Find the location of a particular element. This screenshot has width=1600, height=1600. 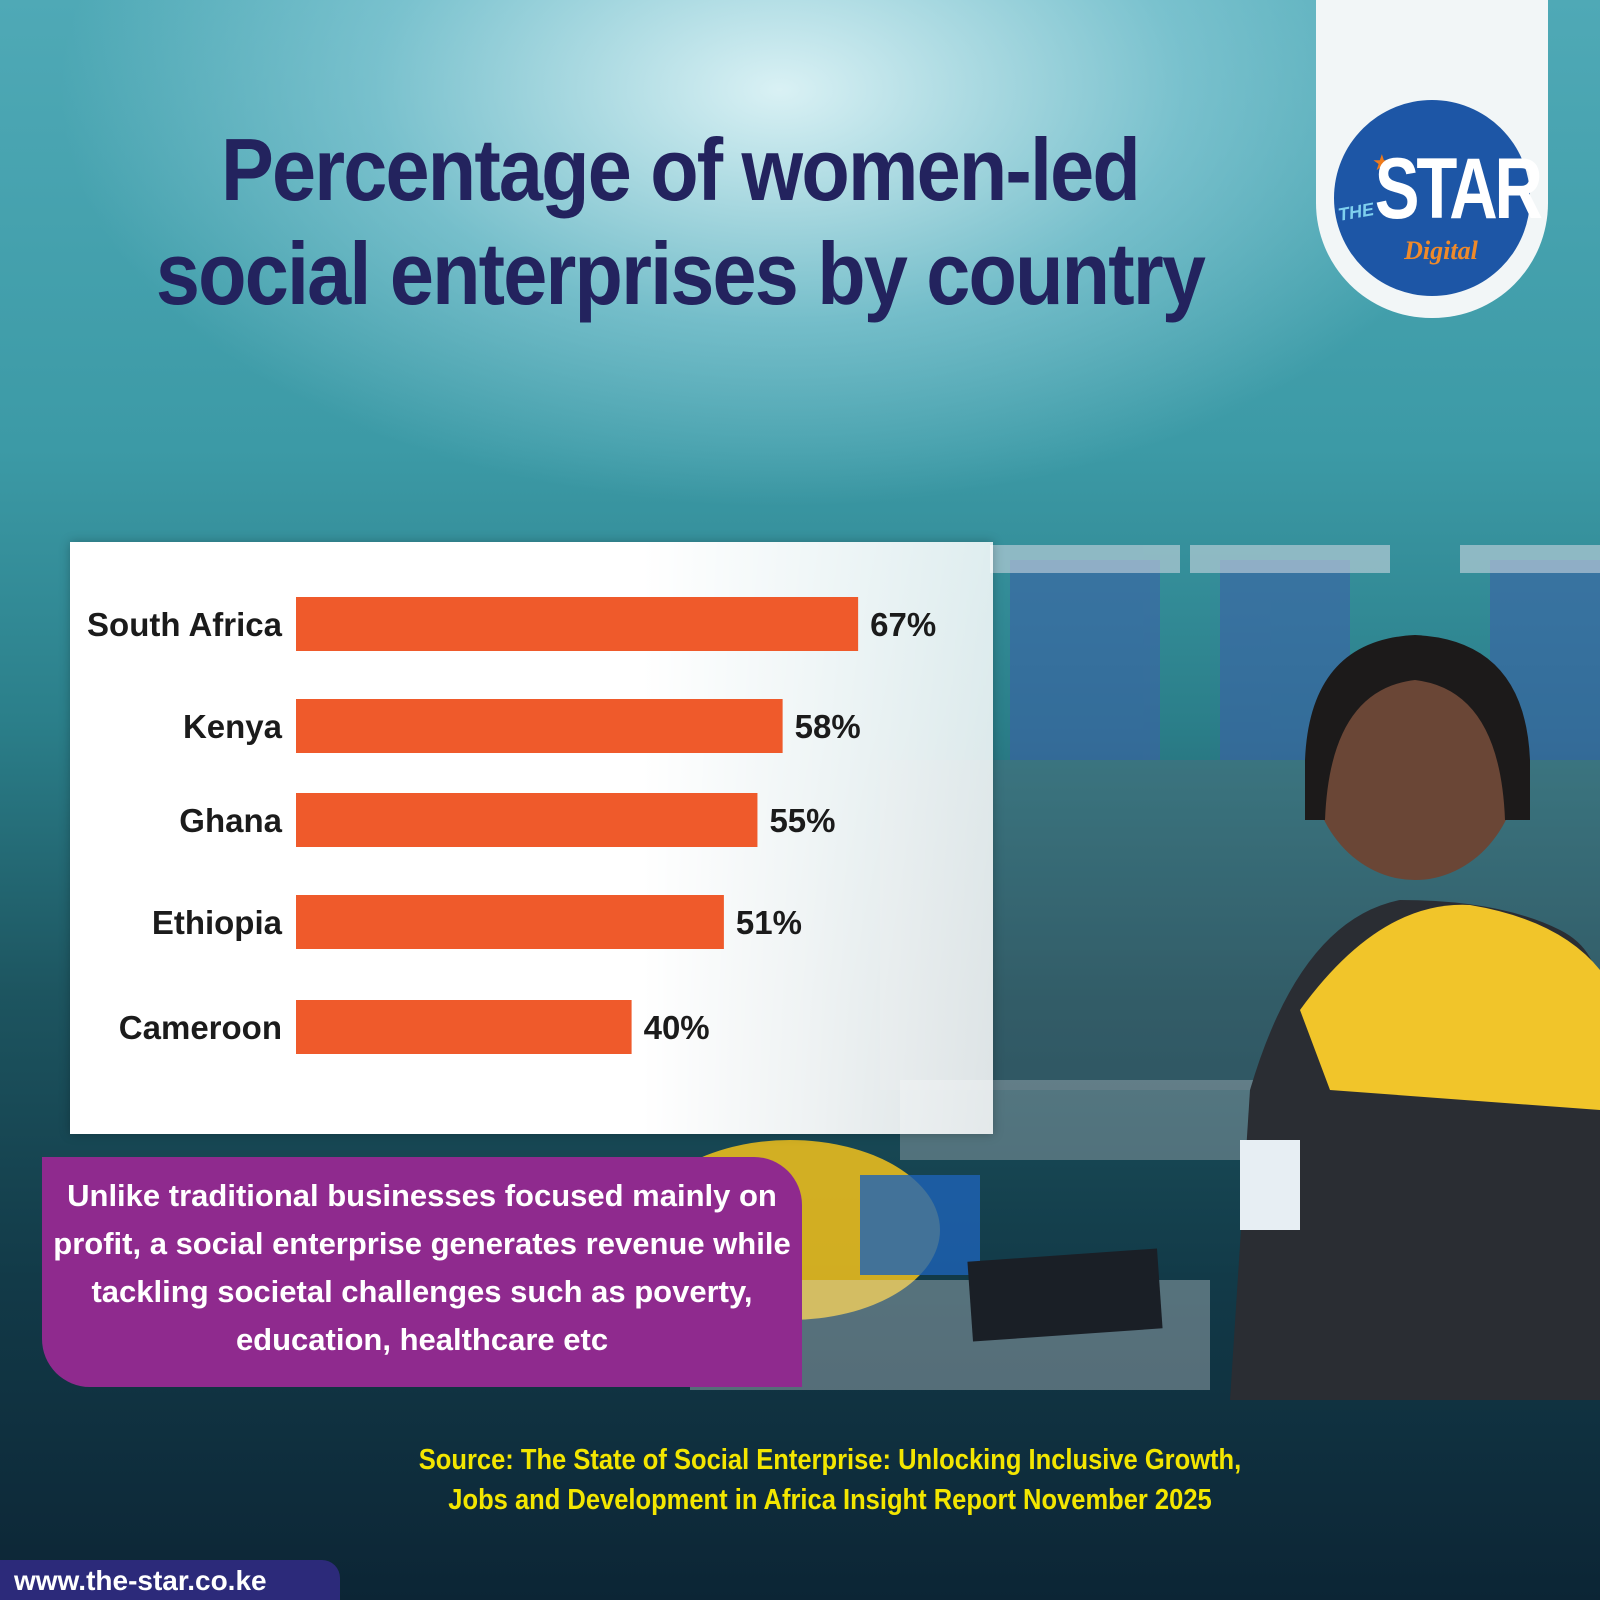

website-url: www.the-star.co.ke is located at coordinates (140, 1580).